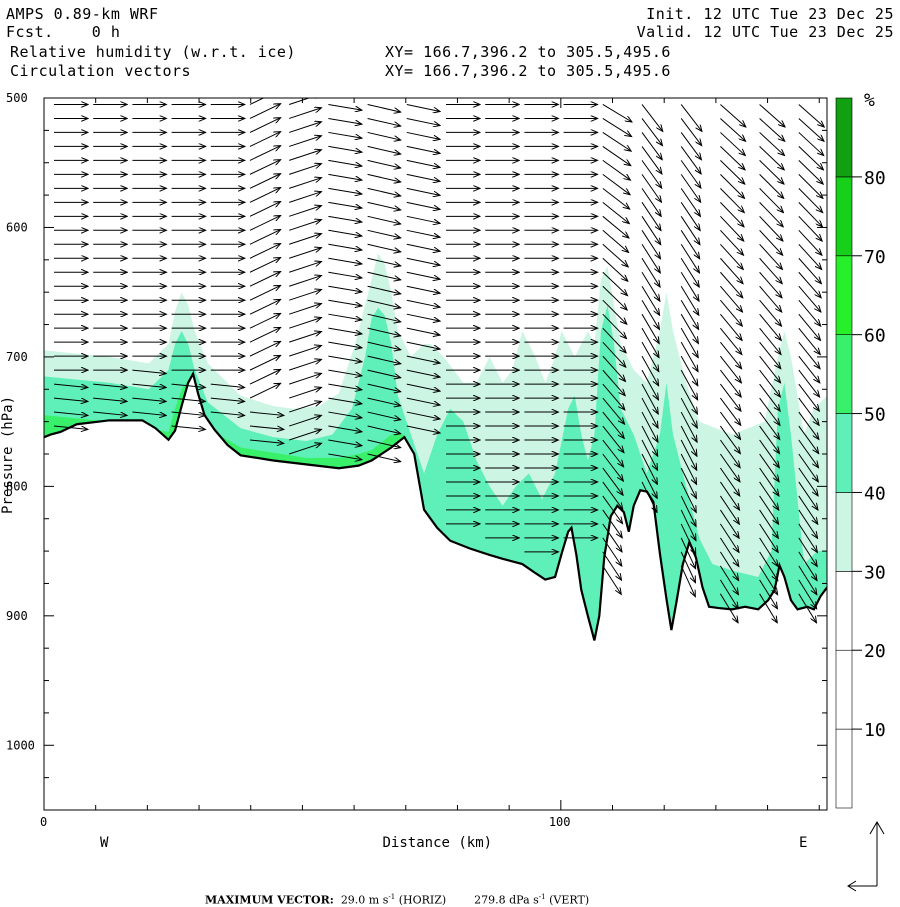  Describe the element at coordinates (875, 336) in the screenshot. I see `colorbar-label: 60` at that location.